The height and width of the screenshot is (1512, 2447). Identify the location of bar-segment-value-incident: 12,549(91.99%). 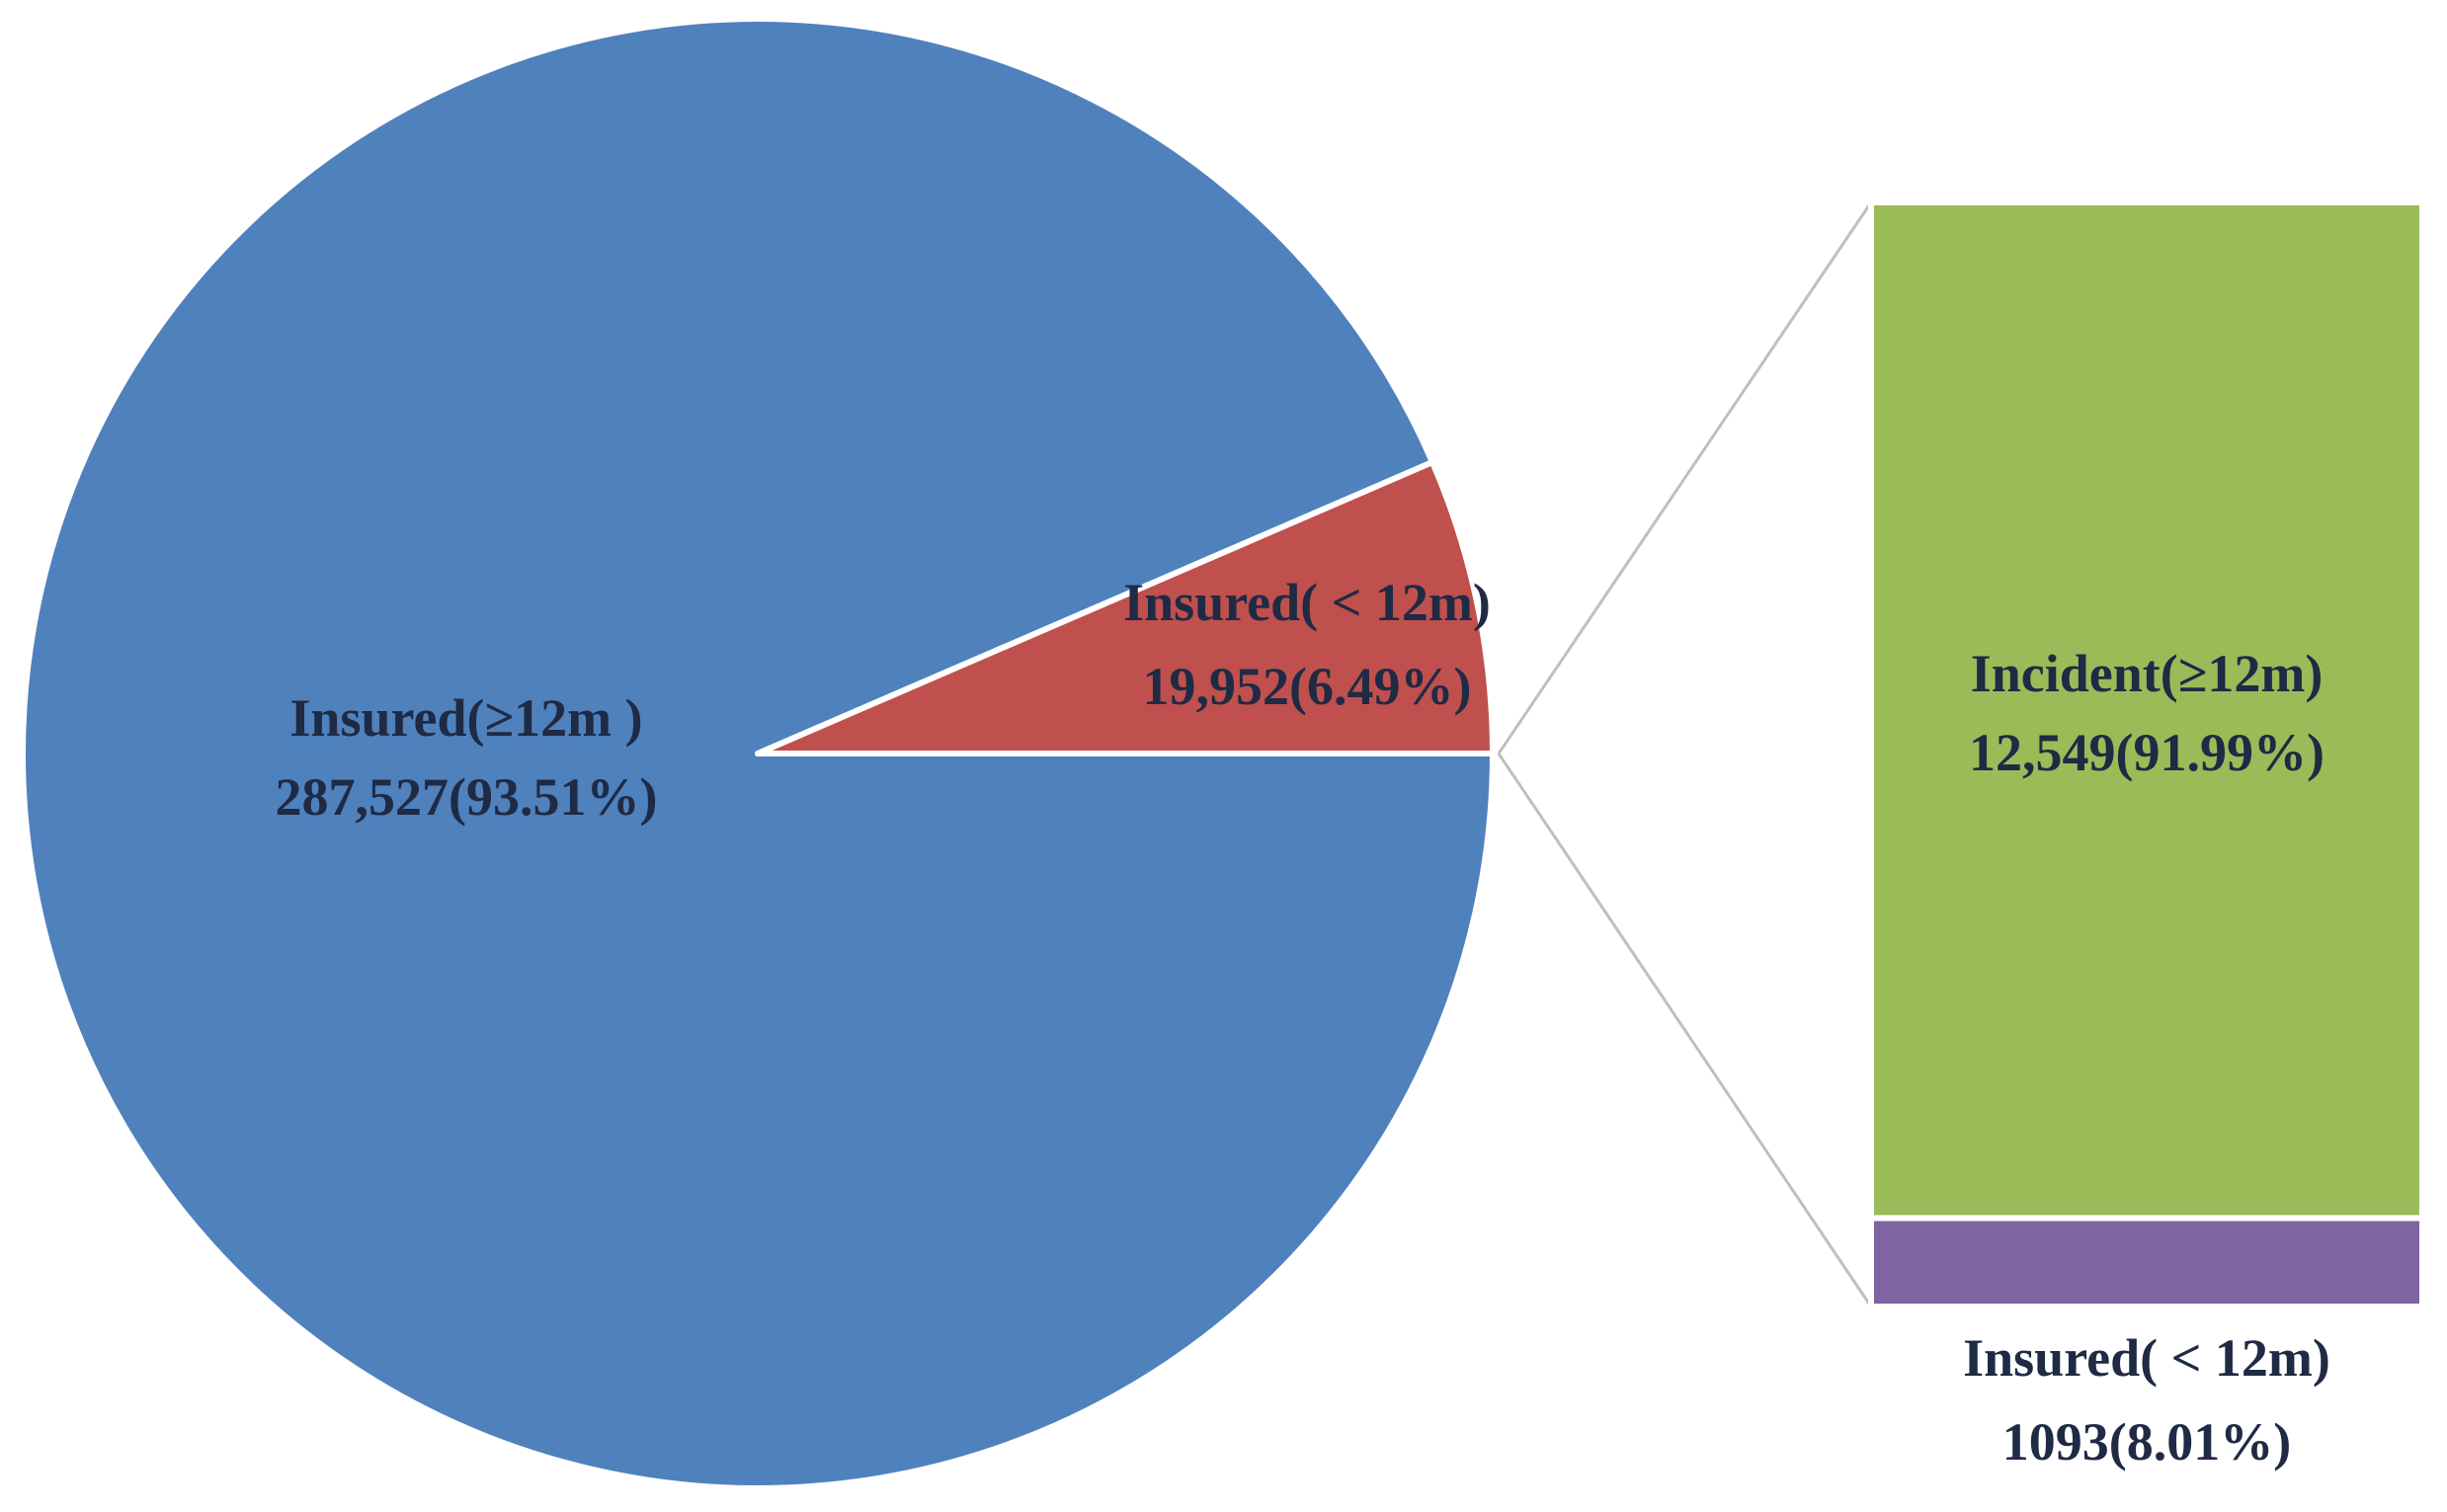
(2147, 753).